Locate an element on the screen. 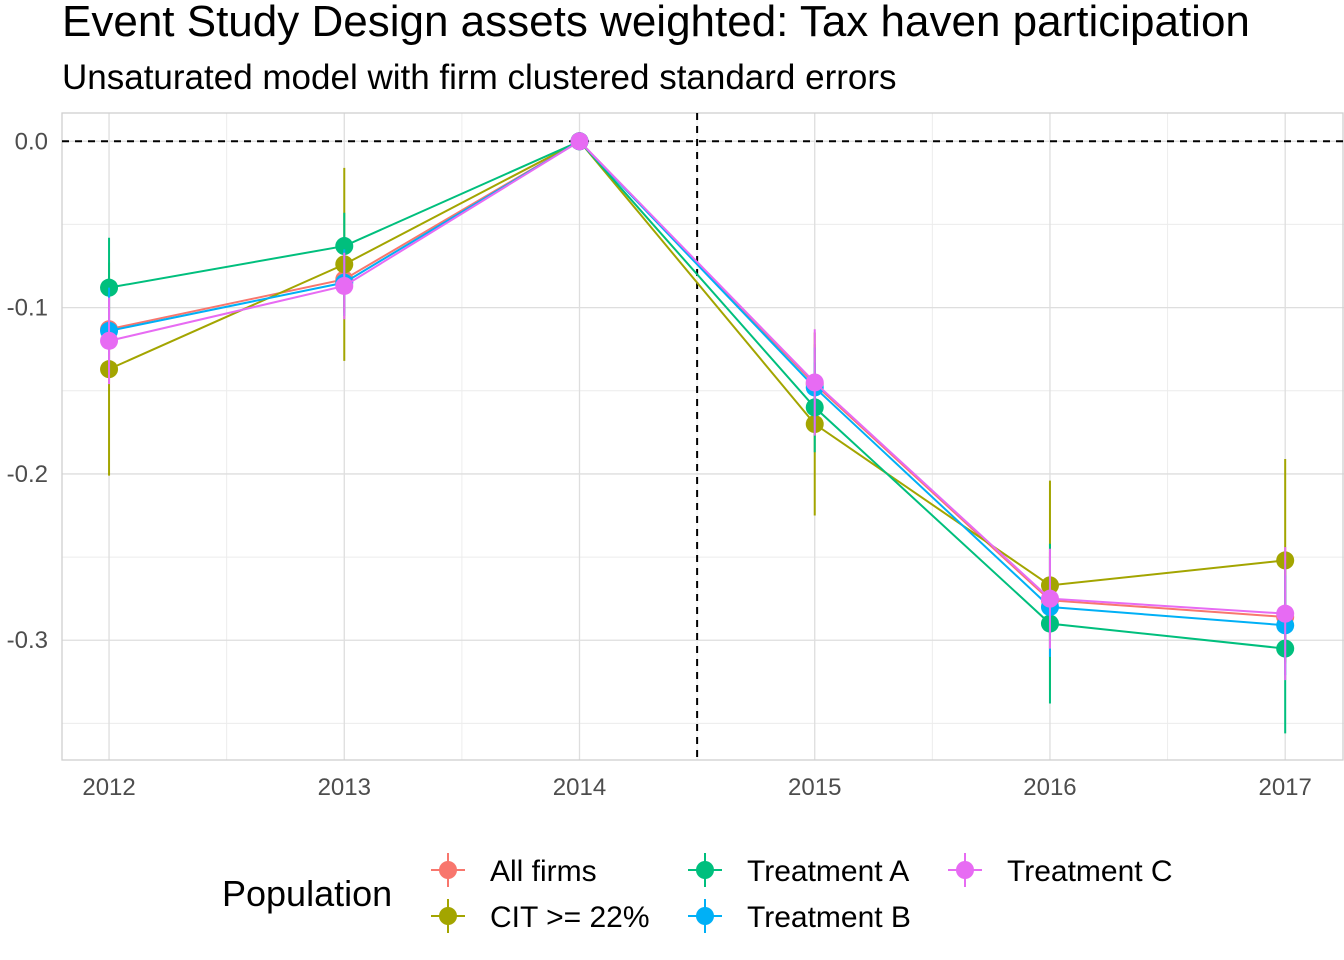 This screenshot has width=1344, height=960. y-tick-label: 0.0 is located at coordinates (31, 141).